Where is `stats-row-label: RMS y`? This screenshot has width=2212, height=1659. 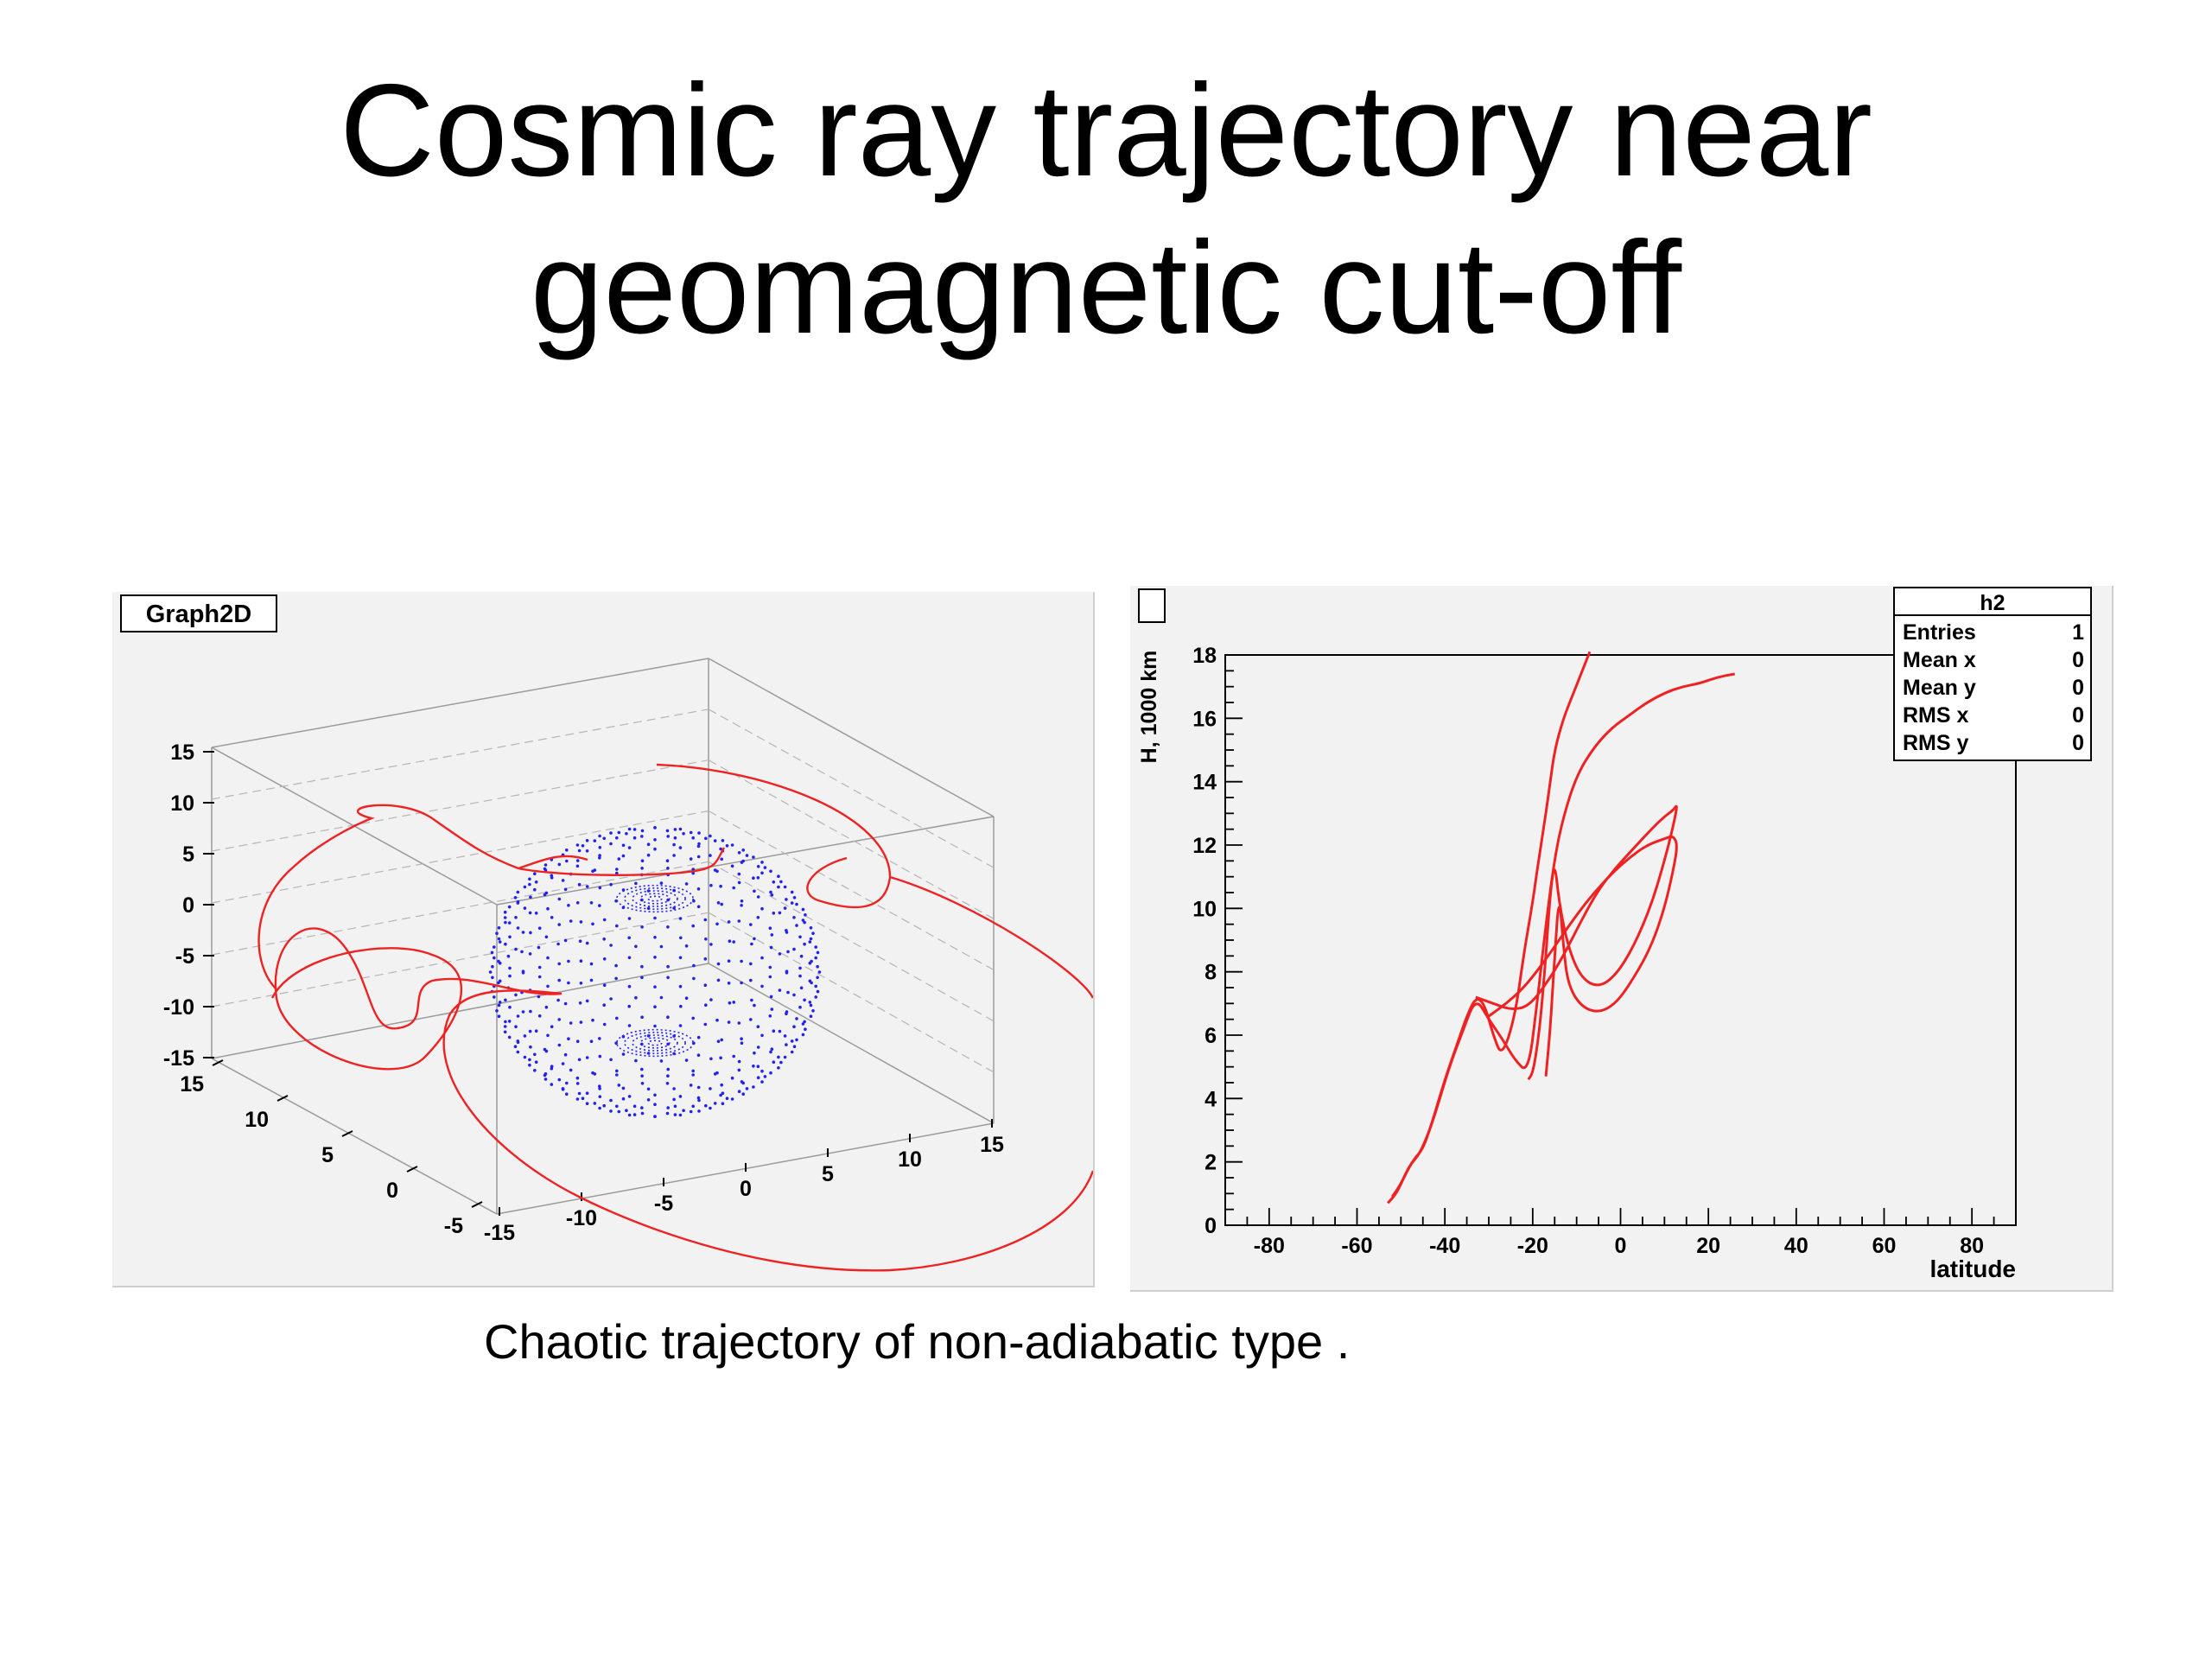 stats-row-label: RMS y is located at coordinates (1936, 743).